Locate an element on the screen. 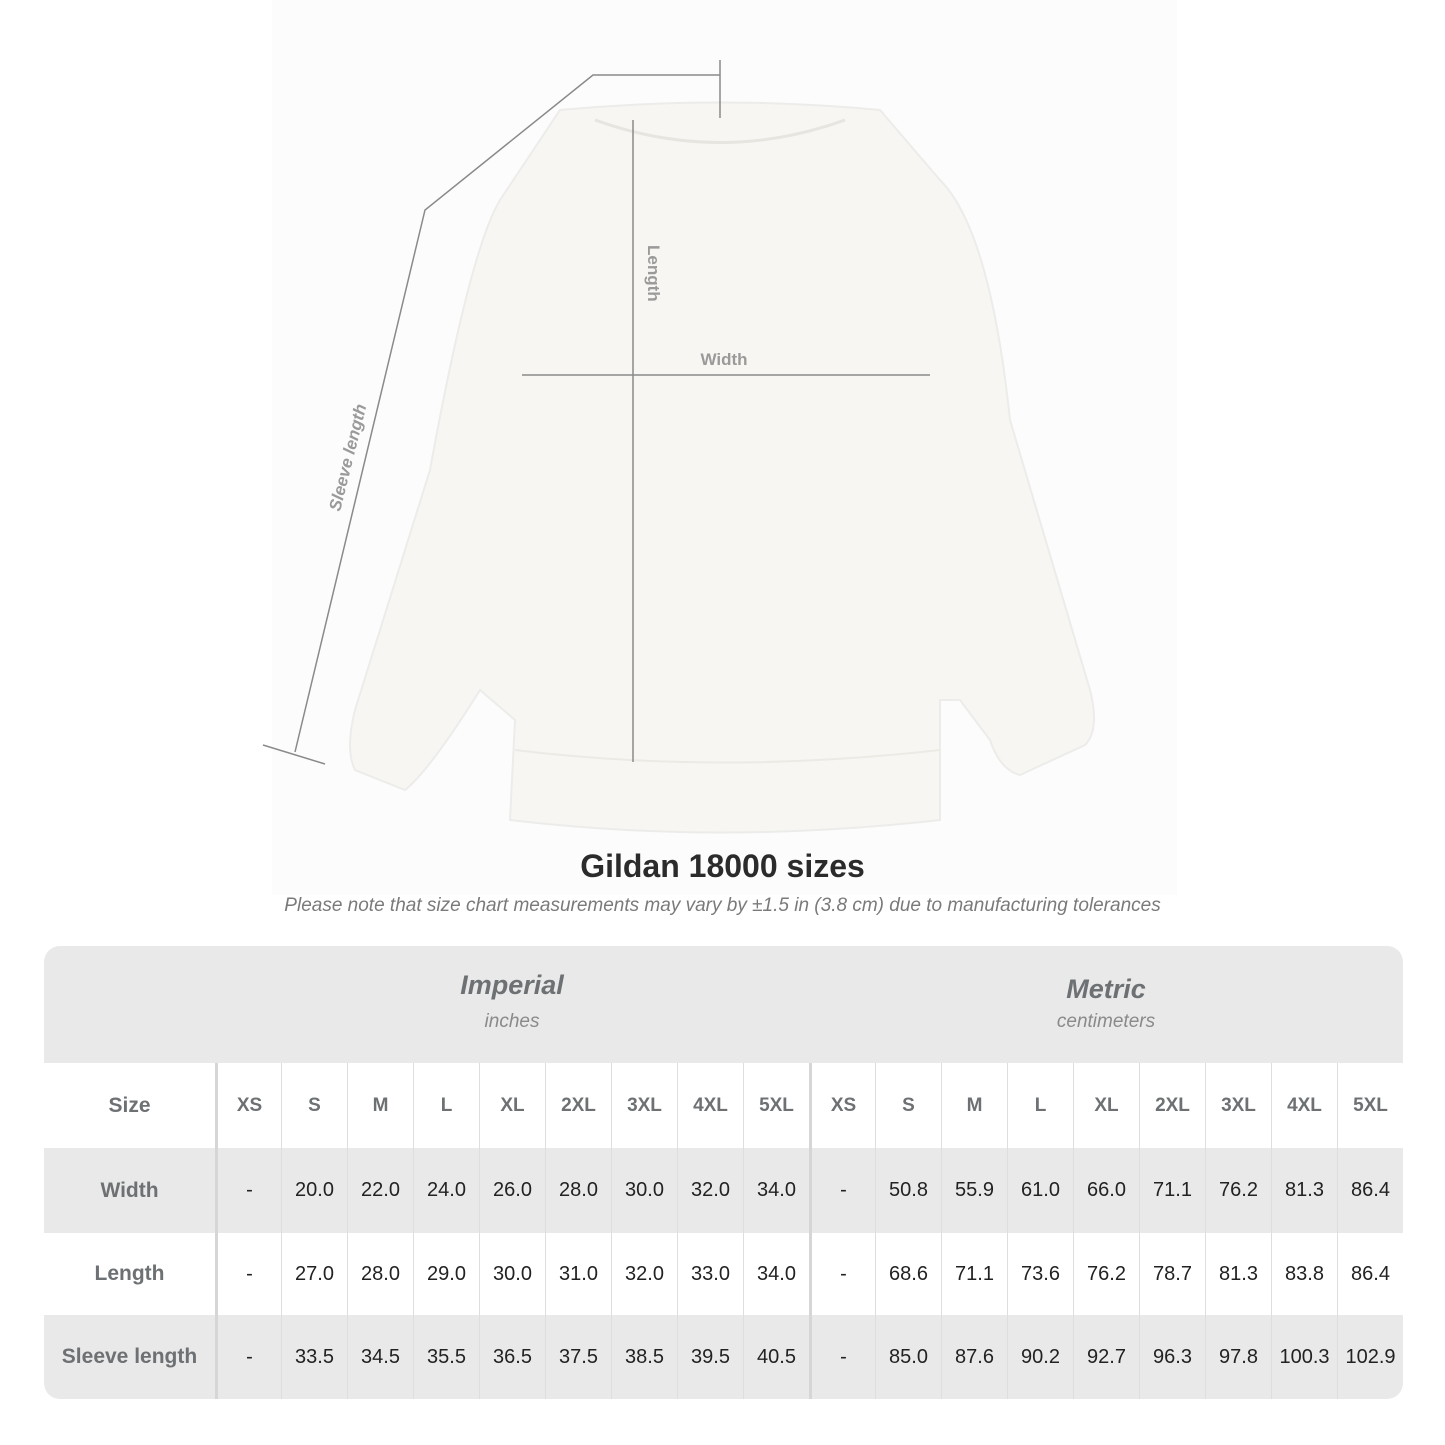  length-label: Length is located at coordinates (653, 273).